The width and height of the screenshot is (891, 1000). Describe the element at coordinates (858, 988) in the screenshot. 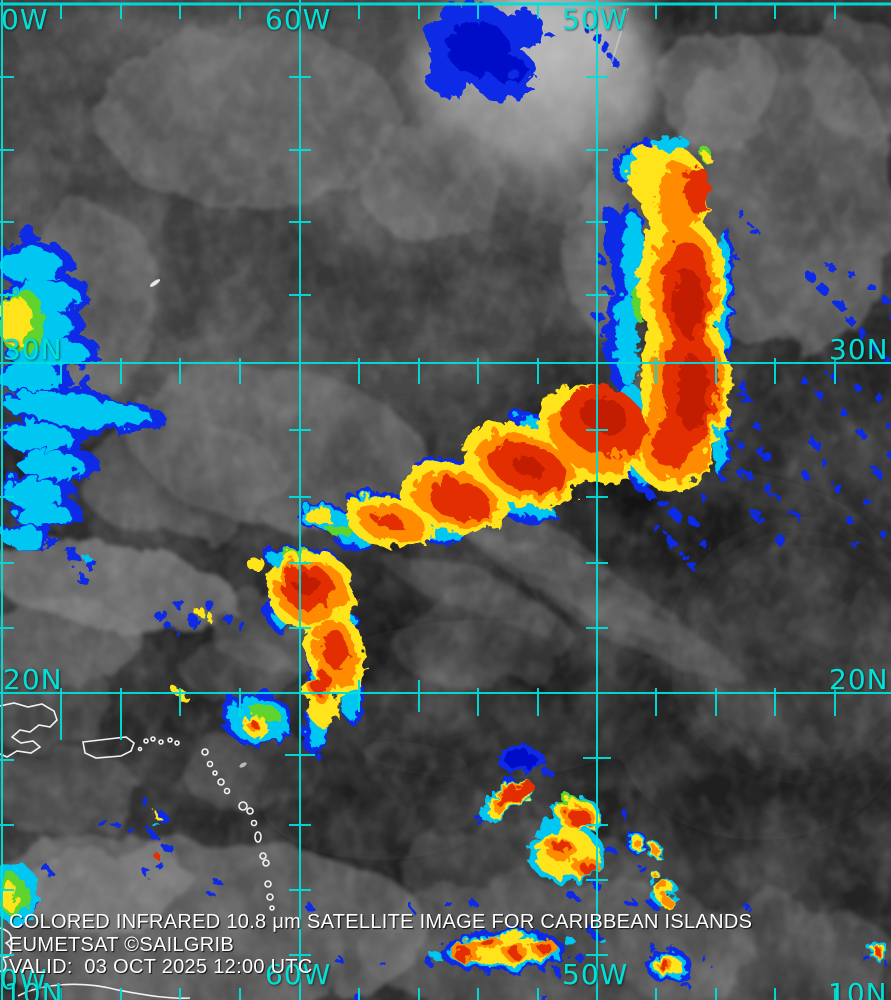

I see `grid-label-bottom-right-10n: 10N` at that location.